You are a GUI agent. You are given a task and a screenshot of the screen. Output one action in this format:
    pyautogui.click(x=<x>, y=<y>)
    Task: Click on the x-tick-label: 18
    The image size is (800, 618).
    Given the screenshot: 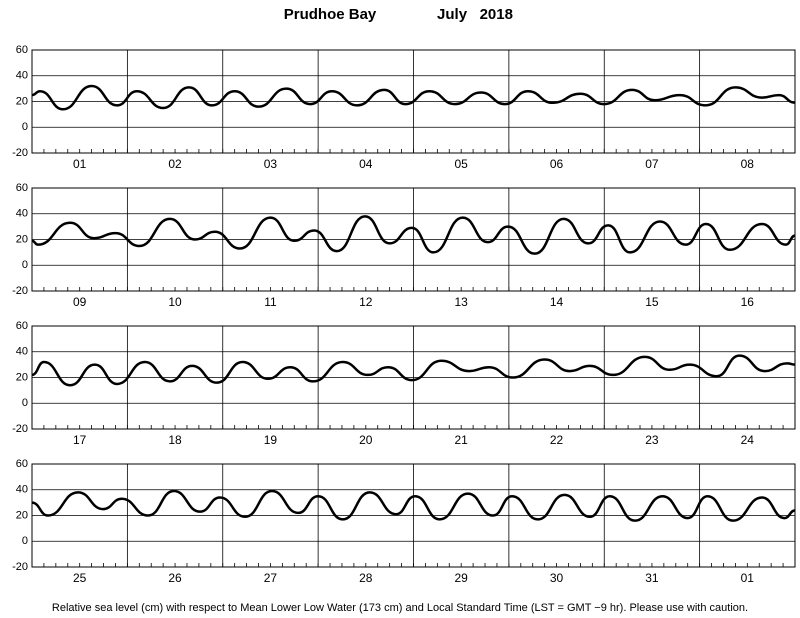 What is the action you would take?
    pyautogui.click(x=175, y=440)
    